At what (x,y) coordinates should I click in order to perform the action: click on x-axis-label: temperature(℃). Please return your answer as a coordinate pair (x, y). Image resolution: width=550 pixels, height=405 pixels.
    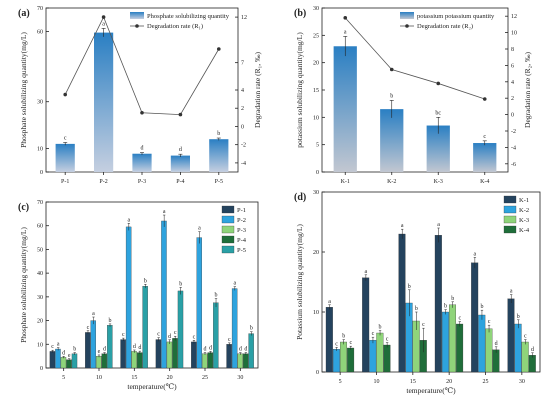
    Looking at the image, I should click on (152, 386).